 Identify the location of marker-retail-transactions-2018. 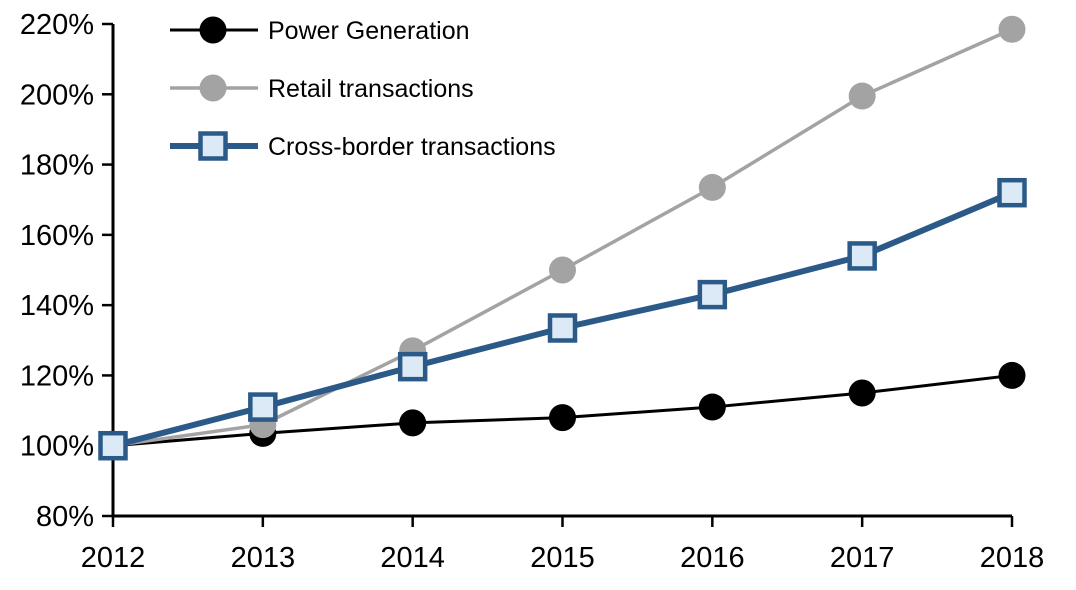
(1012, 29).